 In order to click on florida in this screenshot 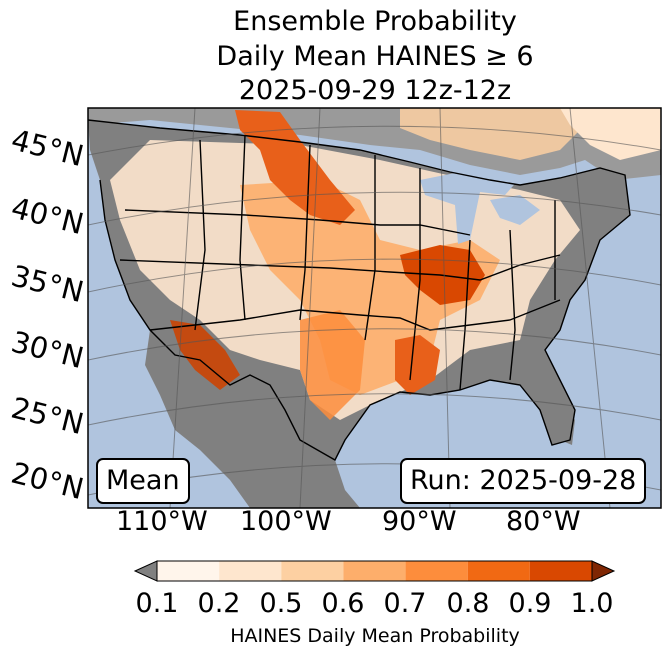, I will do `click(547, 412)`.